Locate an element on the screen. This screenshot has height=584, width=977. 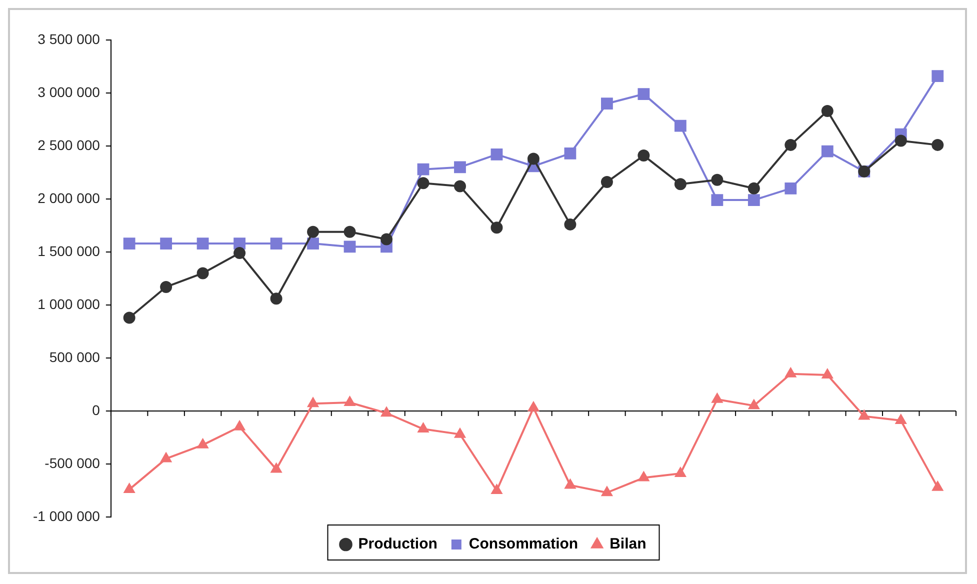
y-tick-label: 1 500 000 is located at coordinates (69, 250).